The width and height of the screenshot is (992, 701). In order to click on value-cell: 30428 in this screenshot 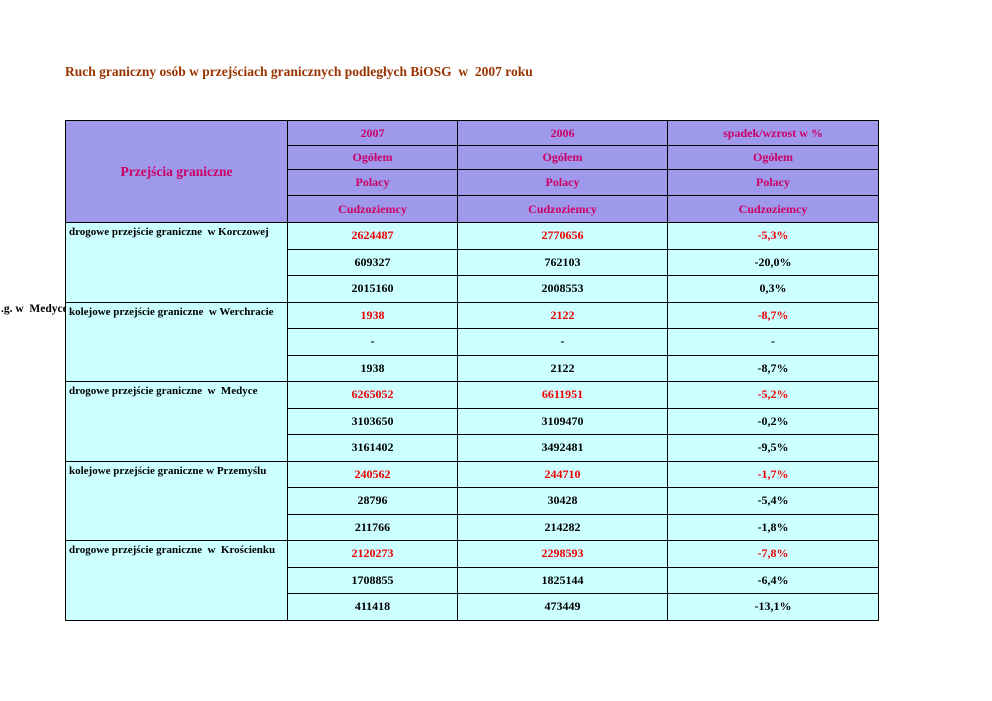, I will do `click(562, 501)`.